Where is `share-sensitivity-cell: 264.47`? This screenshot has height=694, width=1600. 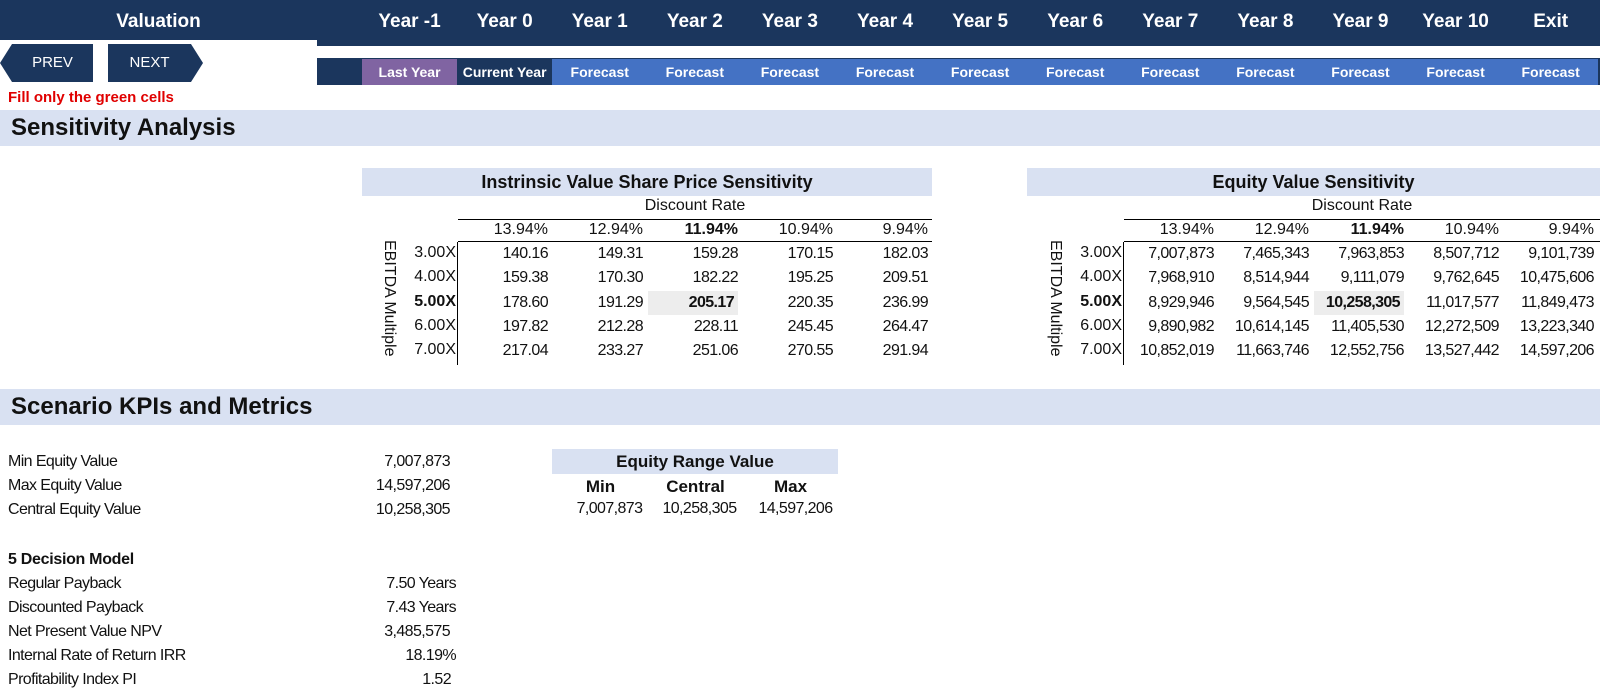
share-sensitivity-cell: 264.47 is located at coordinates (905, 326).